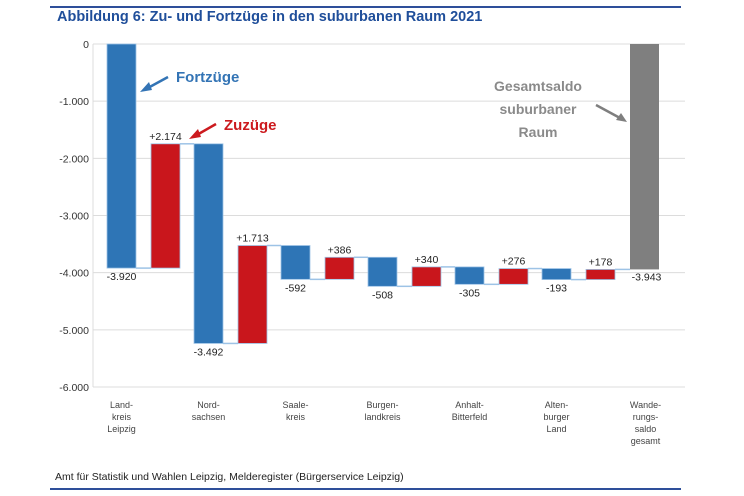 This screenshot has height=496, width=744. What do you see at coordinates (74, 388) in the screenshot?
I see `y-tick-label: -6.000` at bounding box center [74, 388].